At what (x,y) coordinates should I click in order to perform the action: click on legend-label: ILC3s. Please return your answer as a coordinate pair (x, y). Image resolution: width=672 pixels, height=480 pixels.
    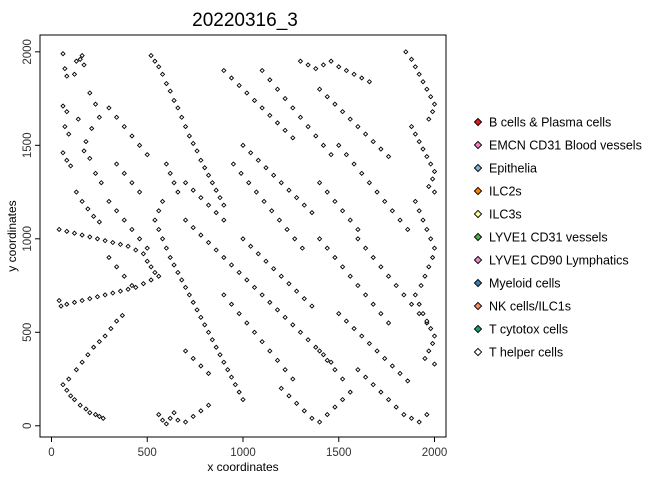
    Looking at the image, I should click on (505, 215).